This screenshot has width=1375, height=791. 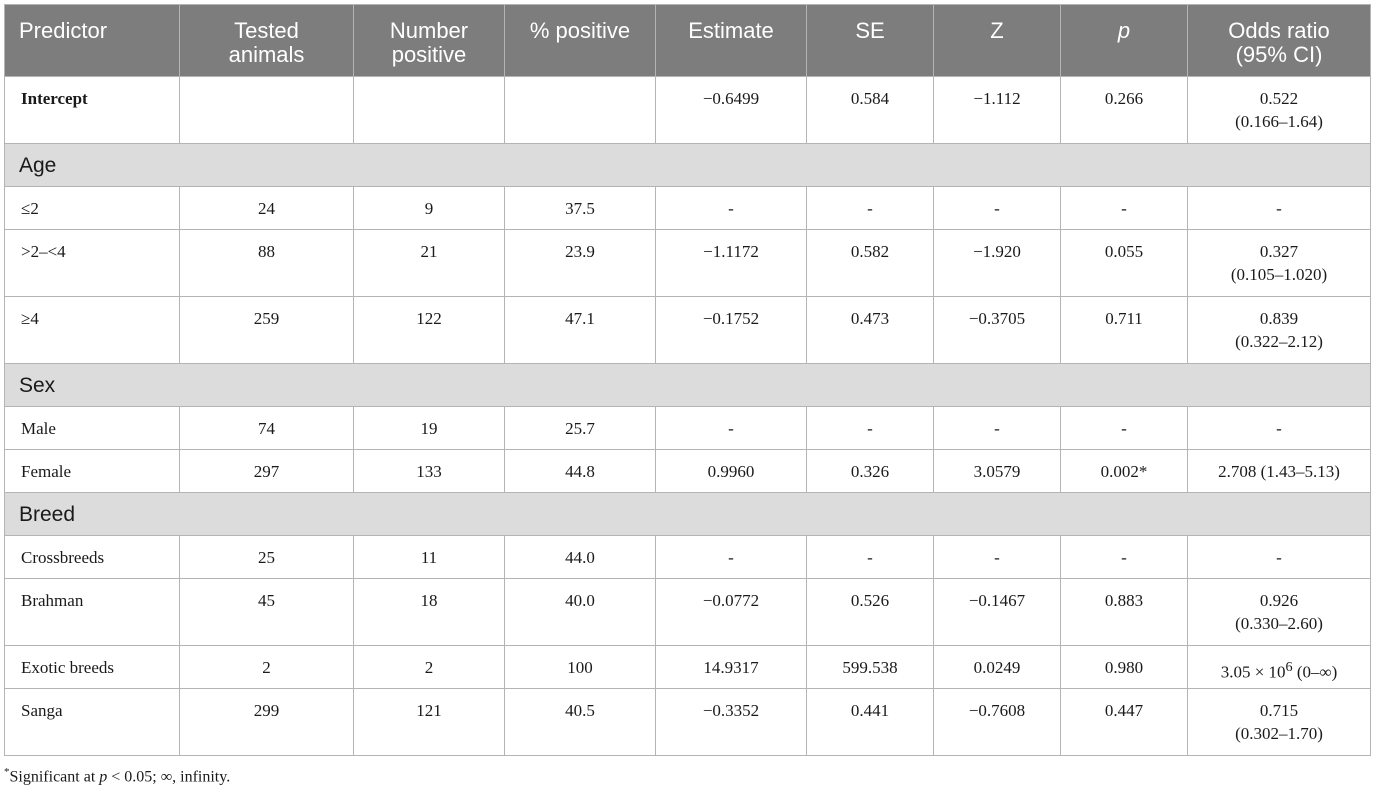 What do you see at coordinates (266, 40) in the screenshot?
I see `header-tested-animals: Tested animals` at bounding box center [266, 40].